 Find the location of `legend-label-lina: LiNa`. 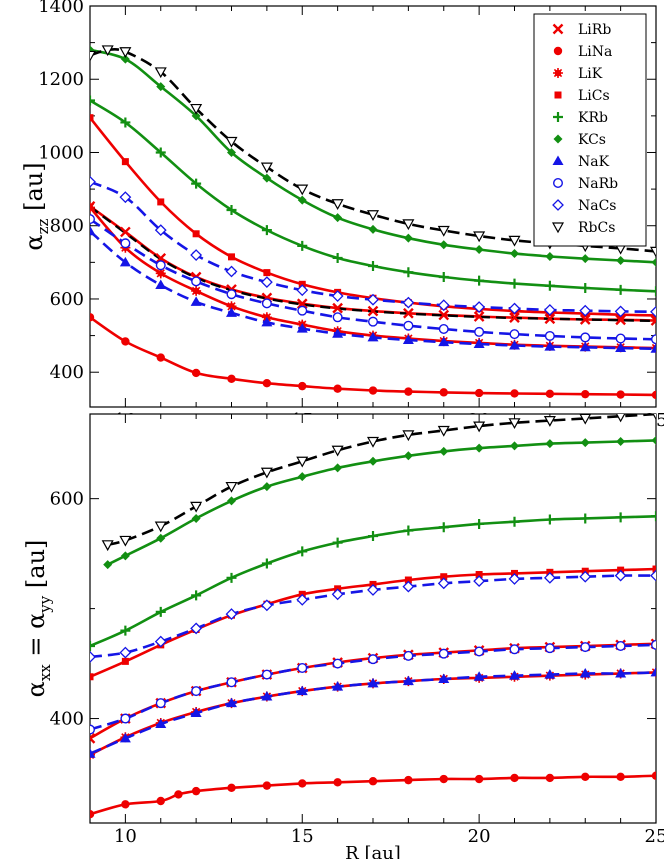

legend-label-lina: LiNa is located at coordinates (595, 52).